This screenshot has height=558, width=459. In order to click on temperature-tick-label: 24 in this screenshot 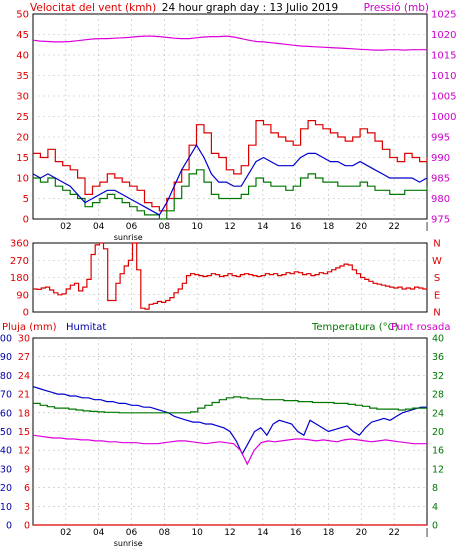, I will do `click(438, 413)`.